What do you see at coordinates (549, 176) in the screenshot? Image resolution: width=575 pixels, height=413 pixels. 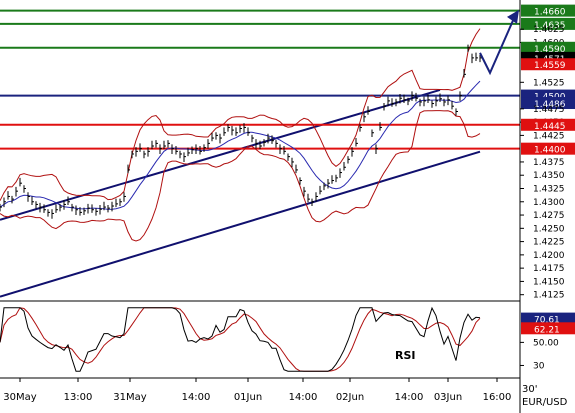 I see `price-tick-label: 1.4350` at bounding box center [549, 176].